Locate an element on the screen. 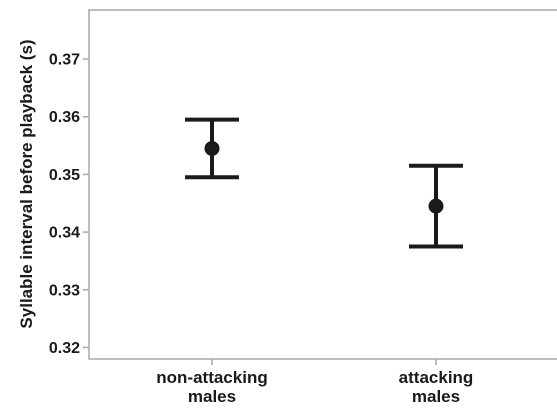 This screenshot has height=408, width=557. y-tick-label: 0.32 is located at coordinates (64, 348).